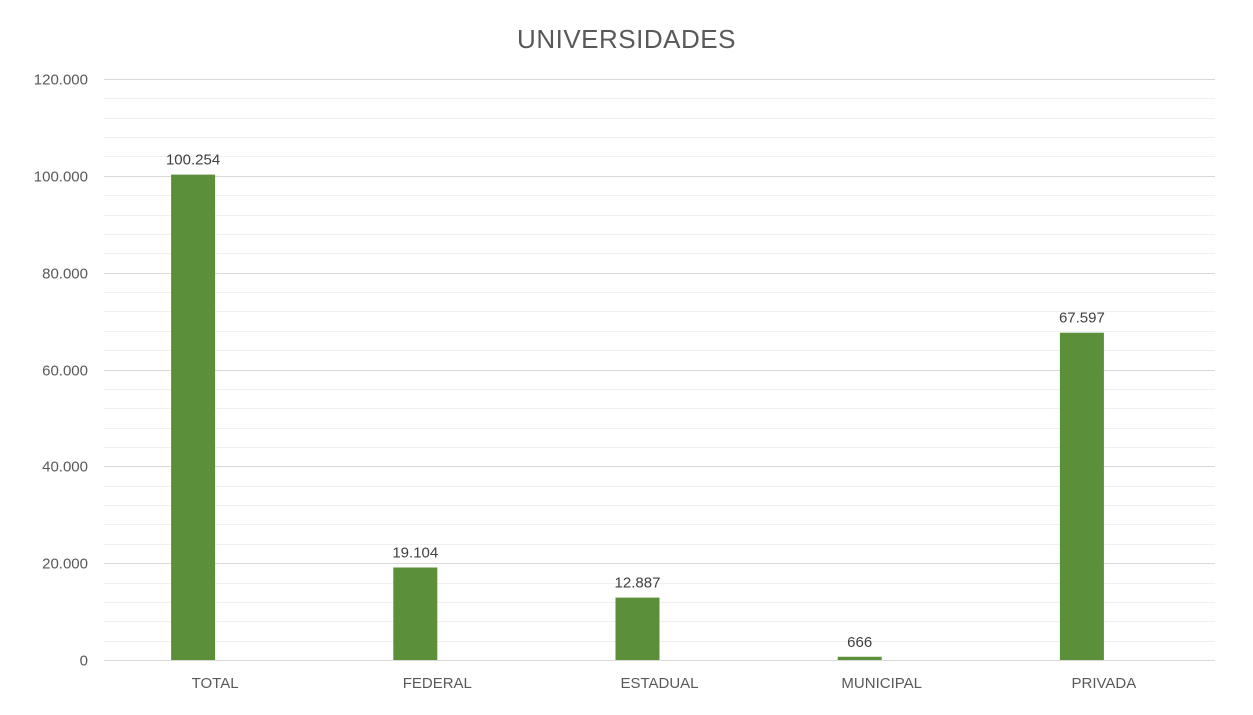  I want to click on y-tick-label: 20.000, so click(65, 564).